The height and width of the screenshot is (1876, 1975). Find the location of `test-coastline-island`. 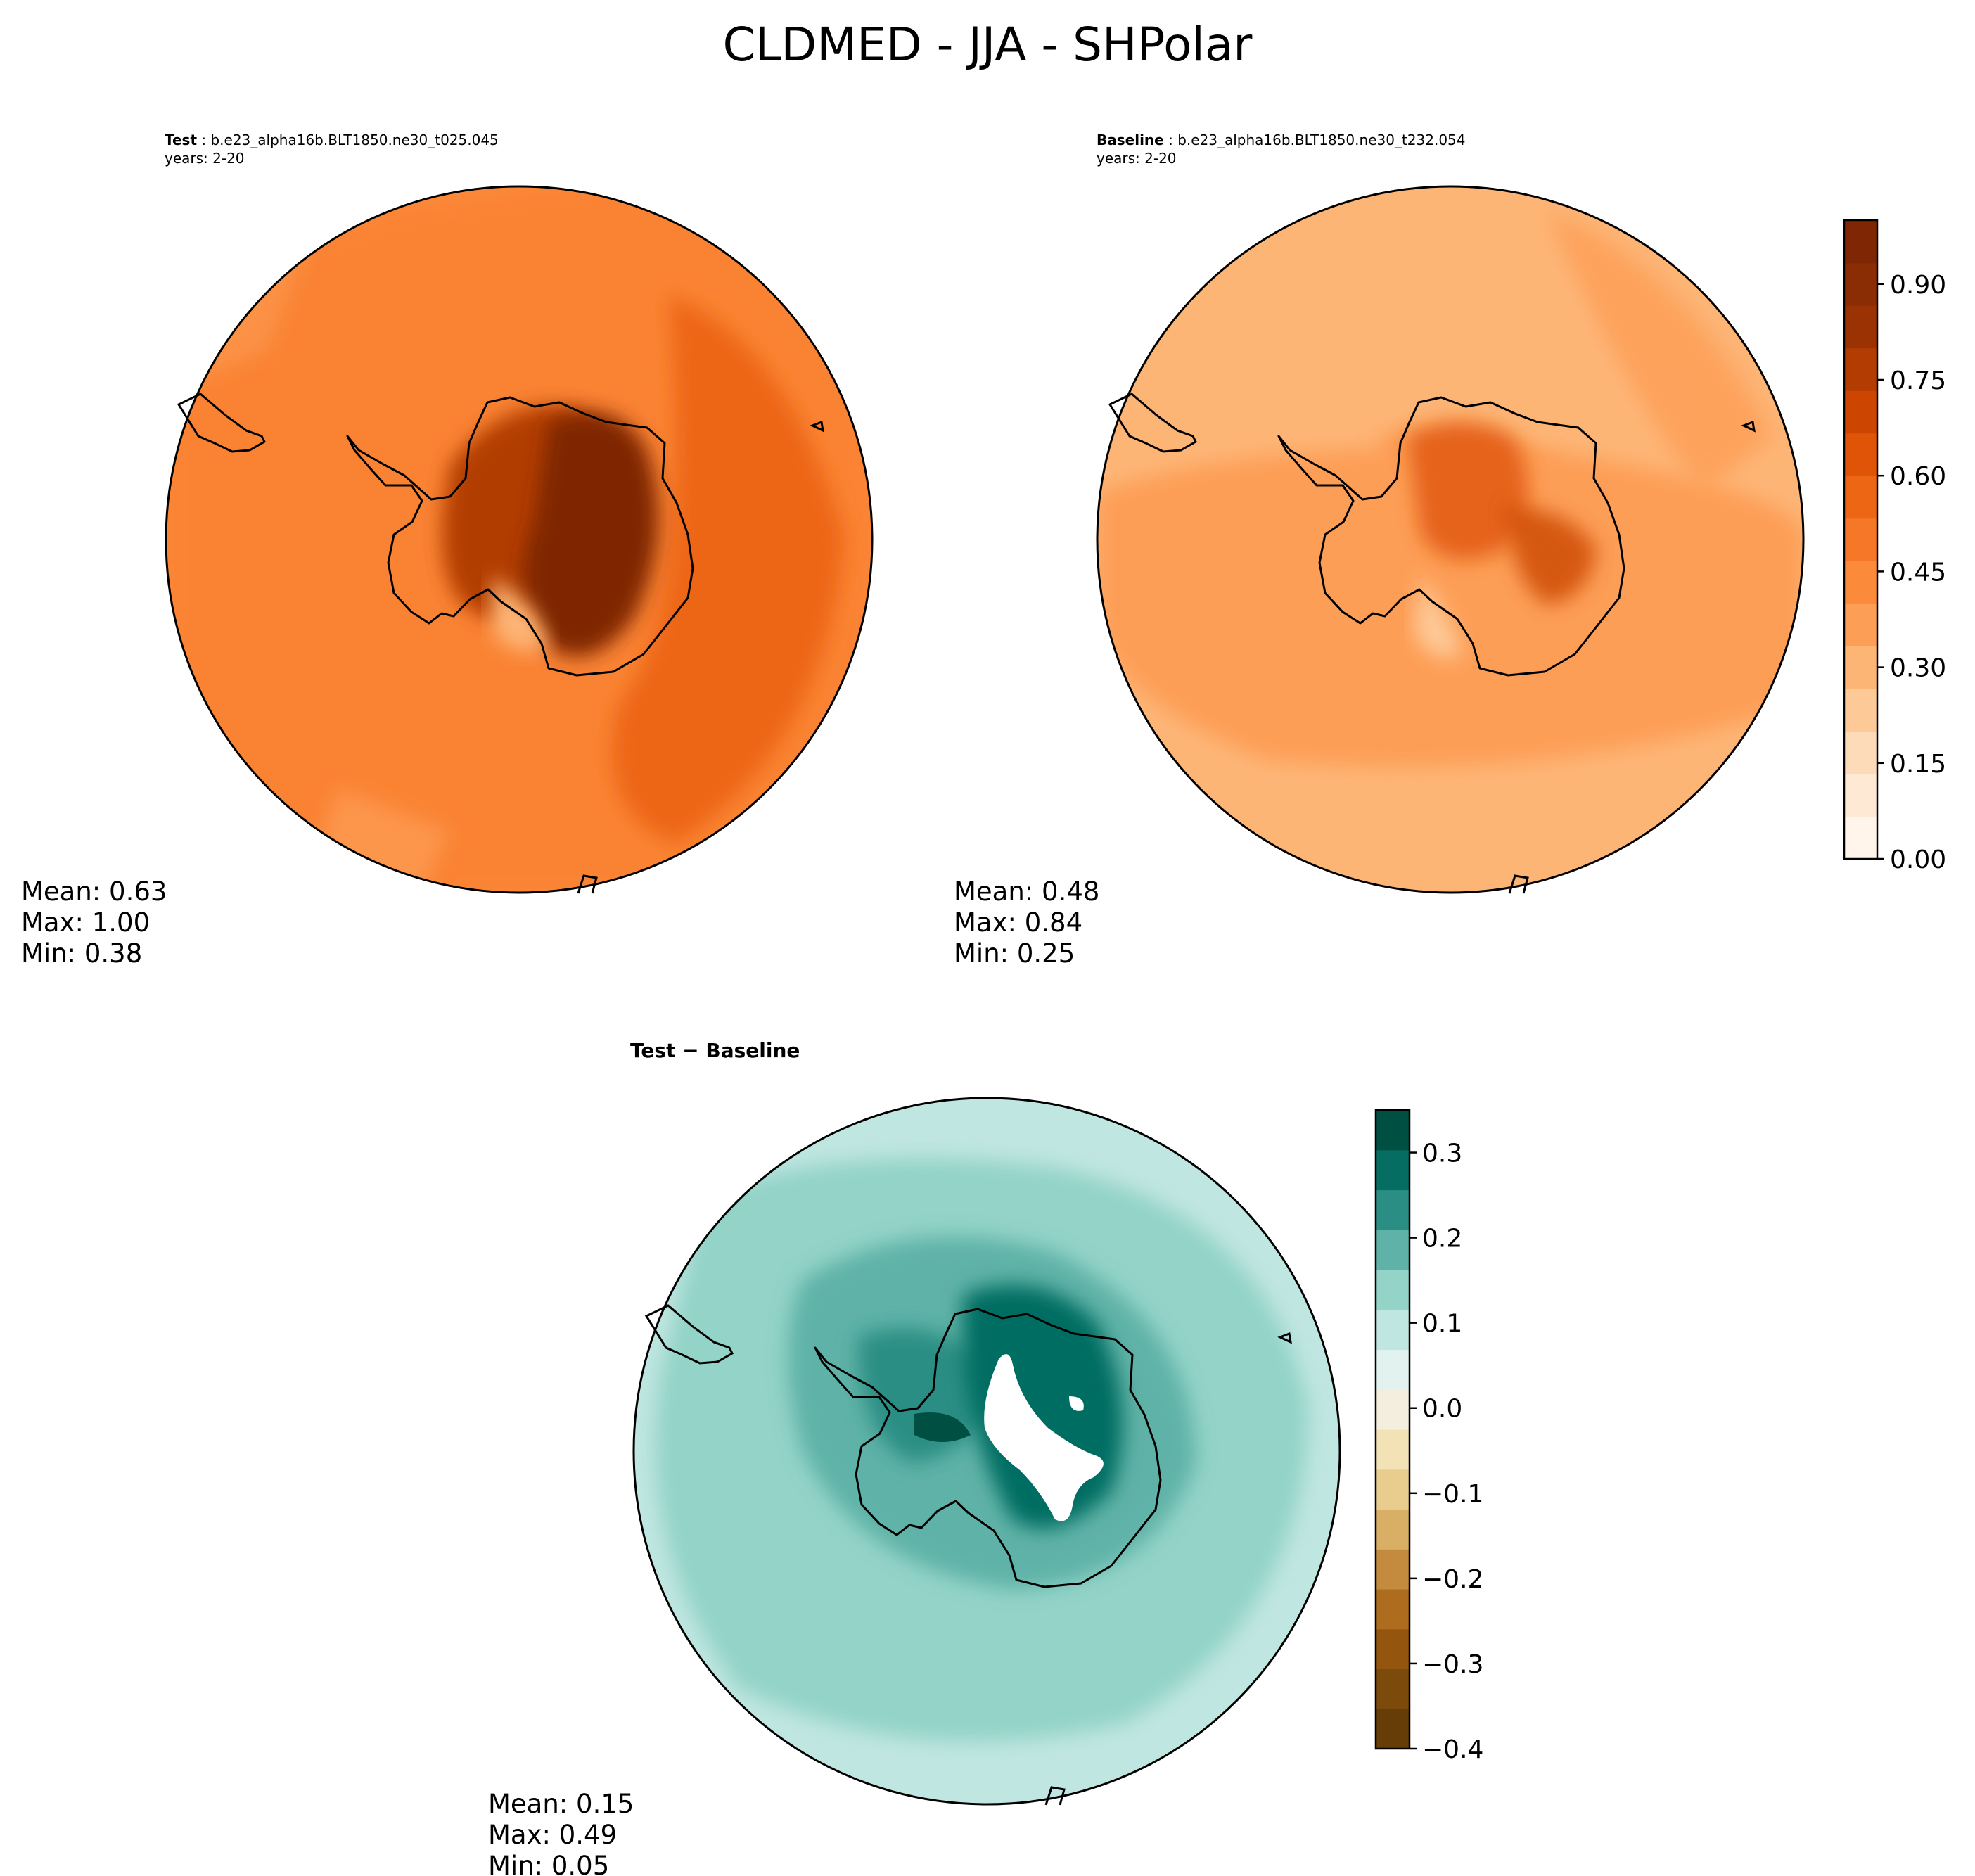

test-coastline-island is located at coordinates (817, 427).